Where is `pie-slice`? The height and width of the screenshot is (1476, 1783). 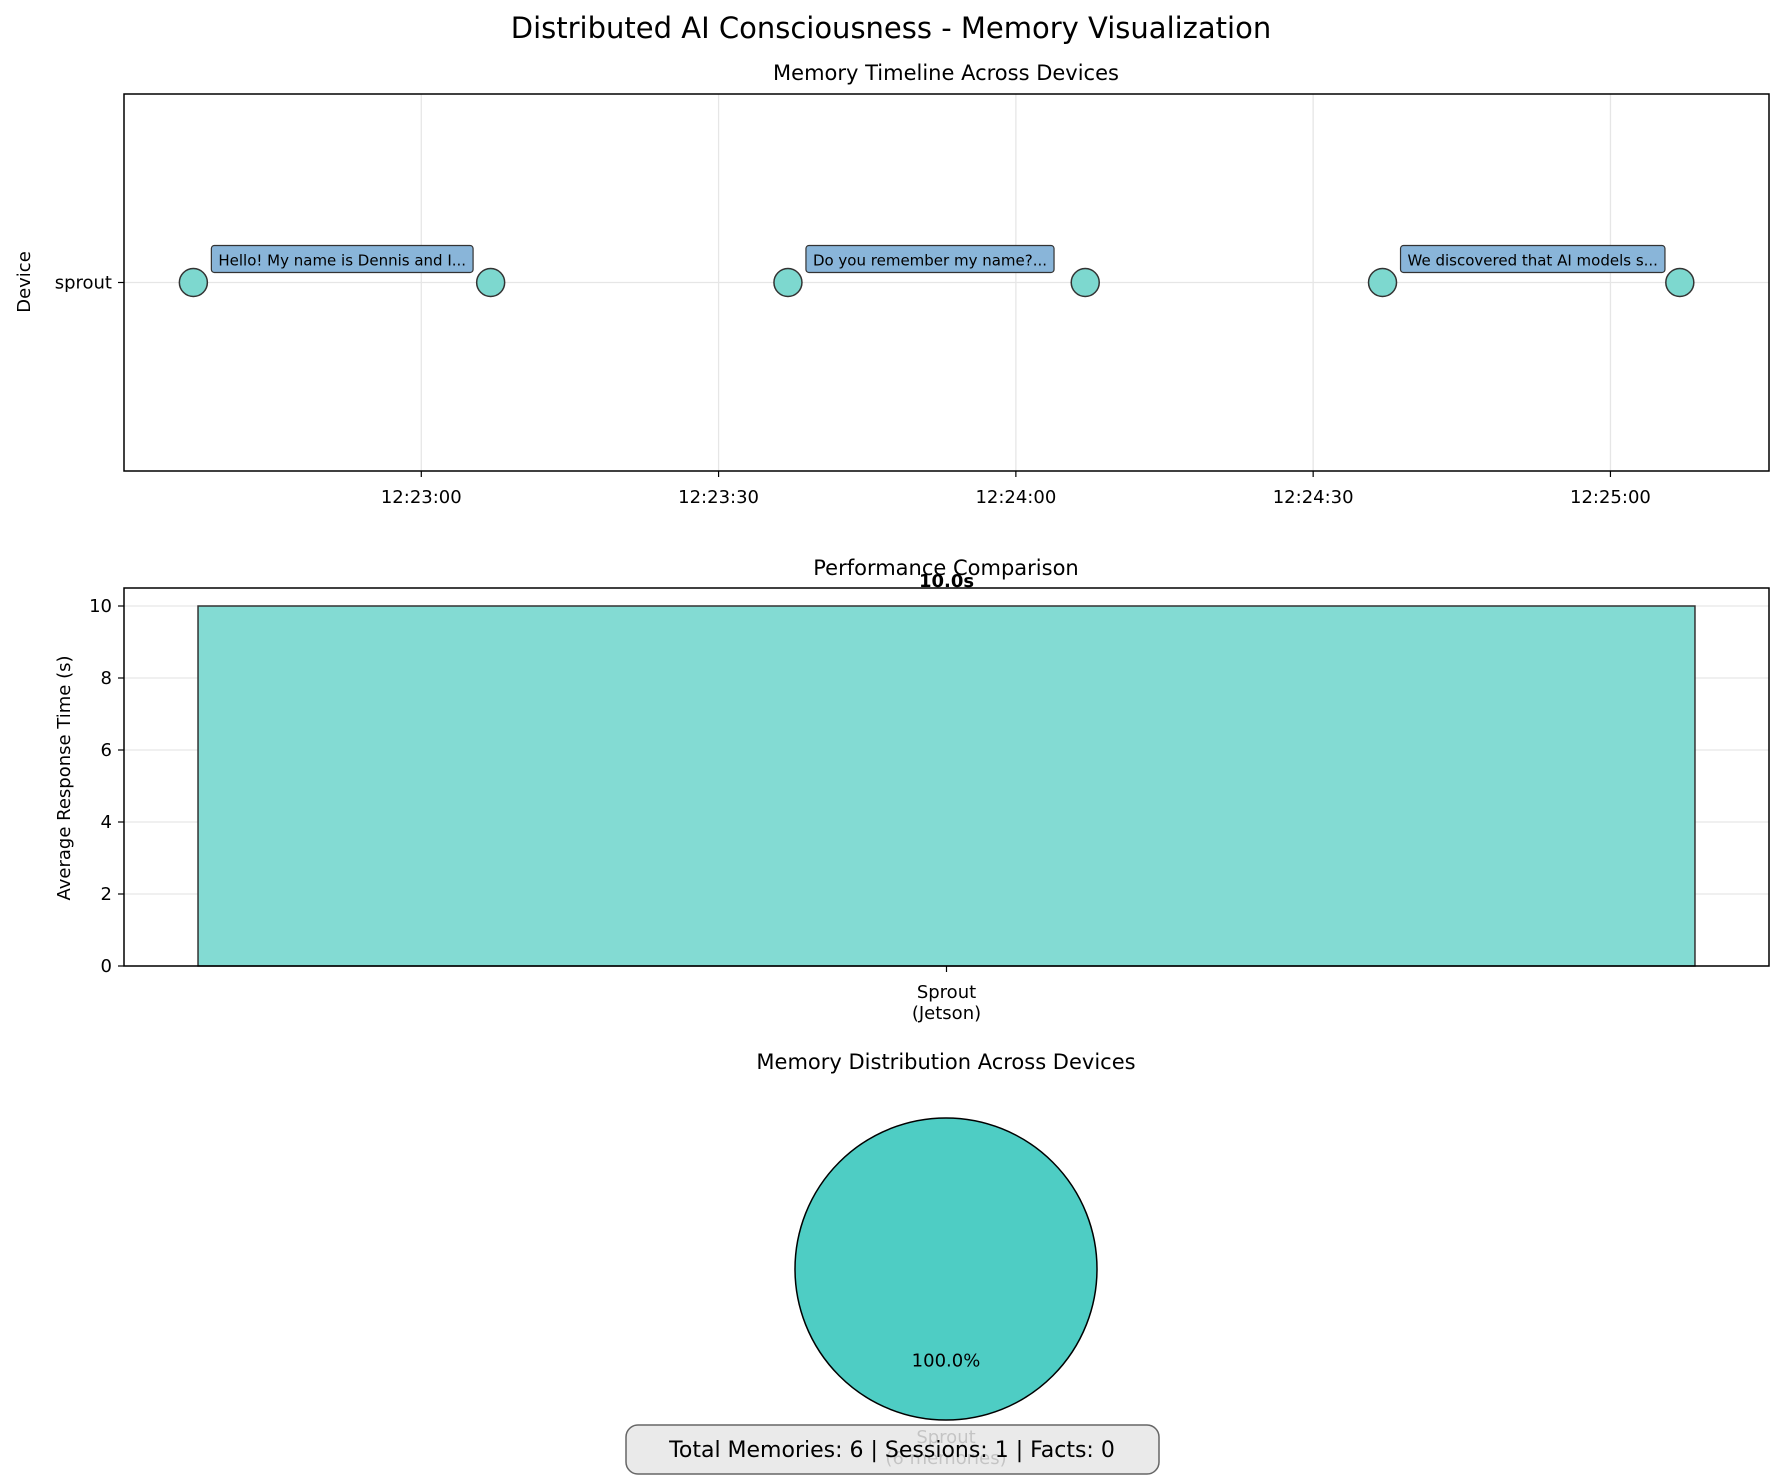 pie-slice is located at coordinates (946, 1269).